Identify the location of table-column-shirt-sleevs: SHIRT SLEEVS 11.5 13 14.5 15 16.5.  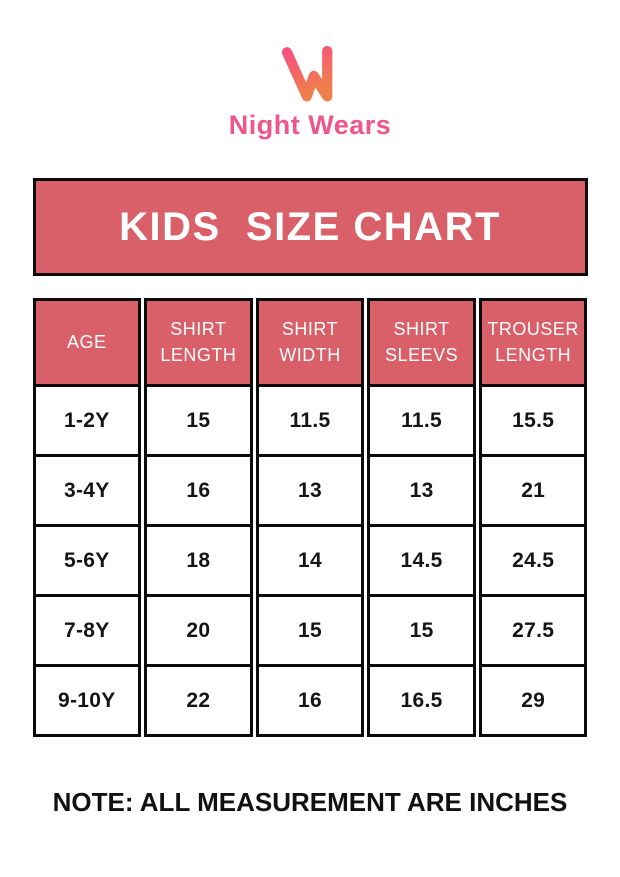
(421, 517).